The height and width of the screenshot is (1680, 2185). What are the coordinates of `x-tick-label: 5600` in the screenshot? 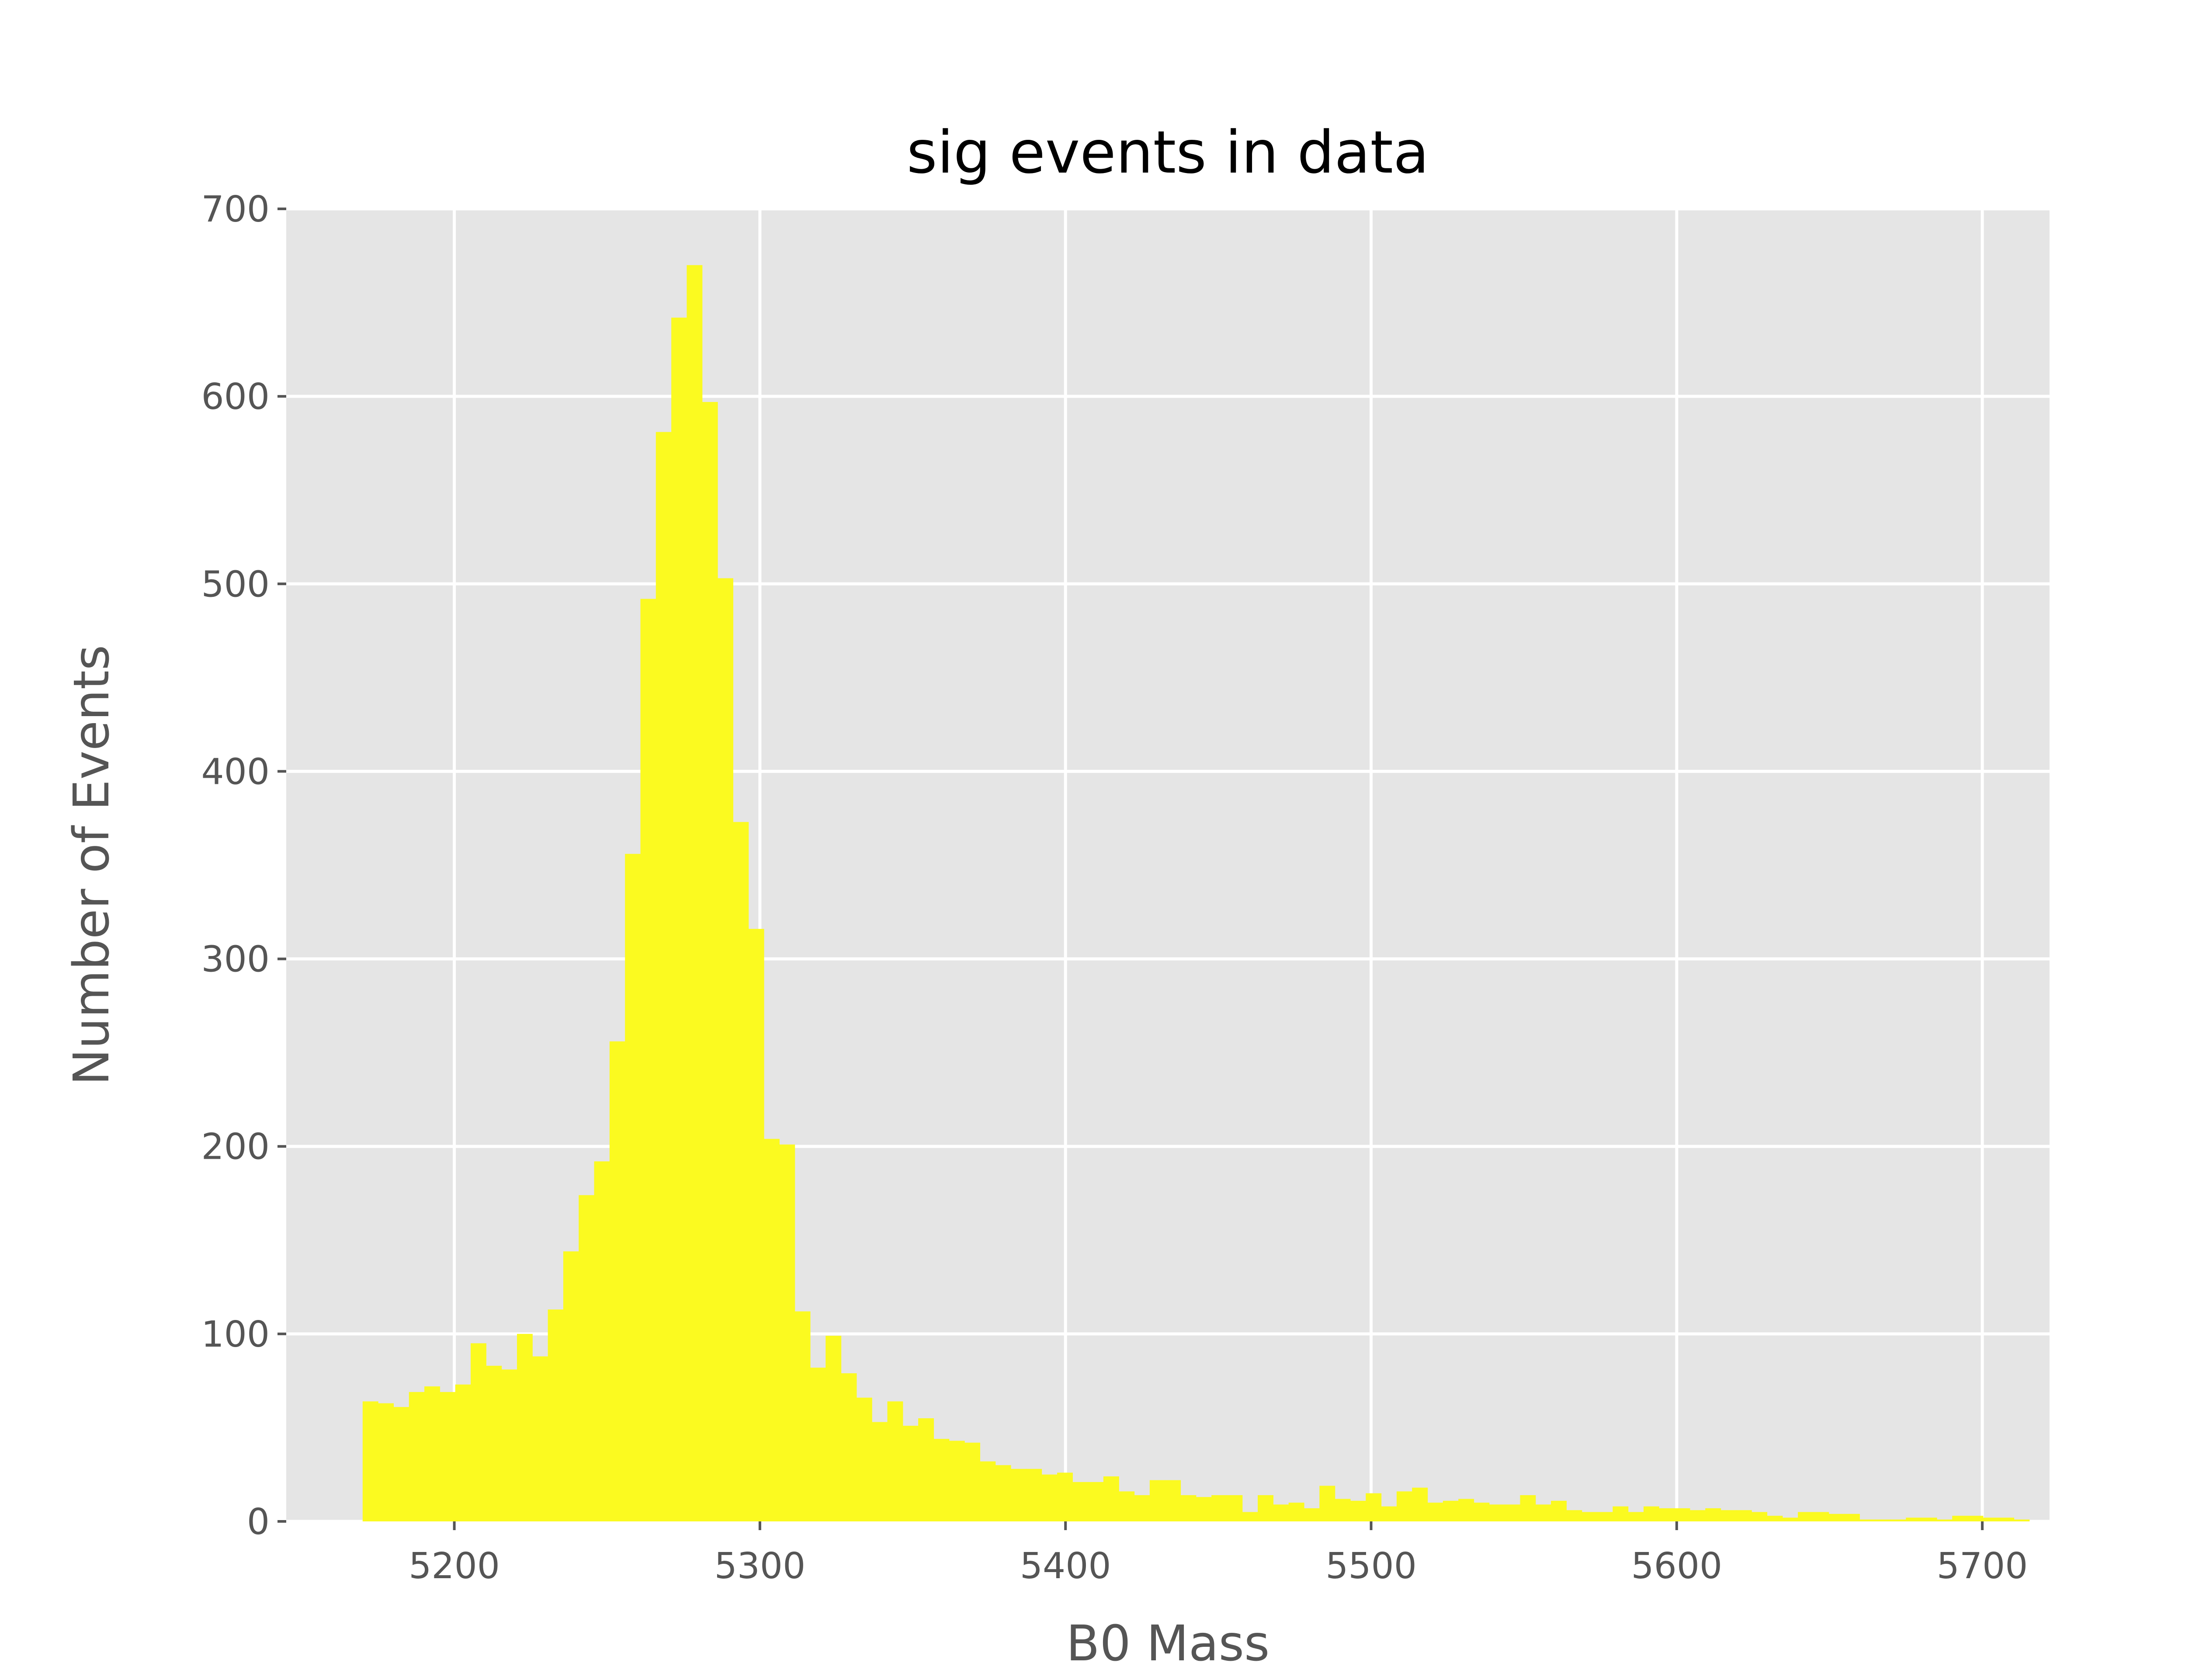 It's located at (1677, 1566).